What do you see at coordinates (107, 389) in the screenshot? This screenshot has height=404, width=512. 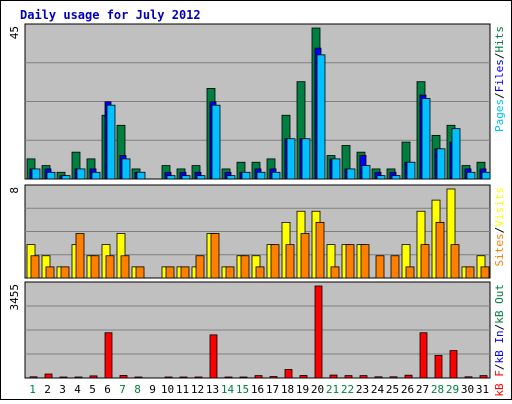 I see `day-label: 6` at bounding box center [107, 389].